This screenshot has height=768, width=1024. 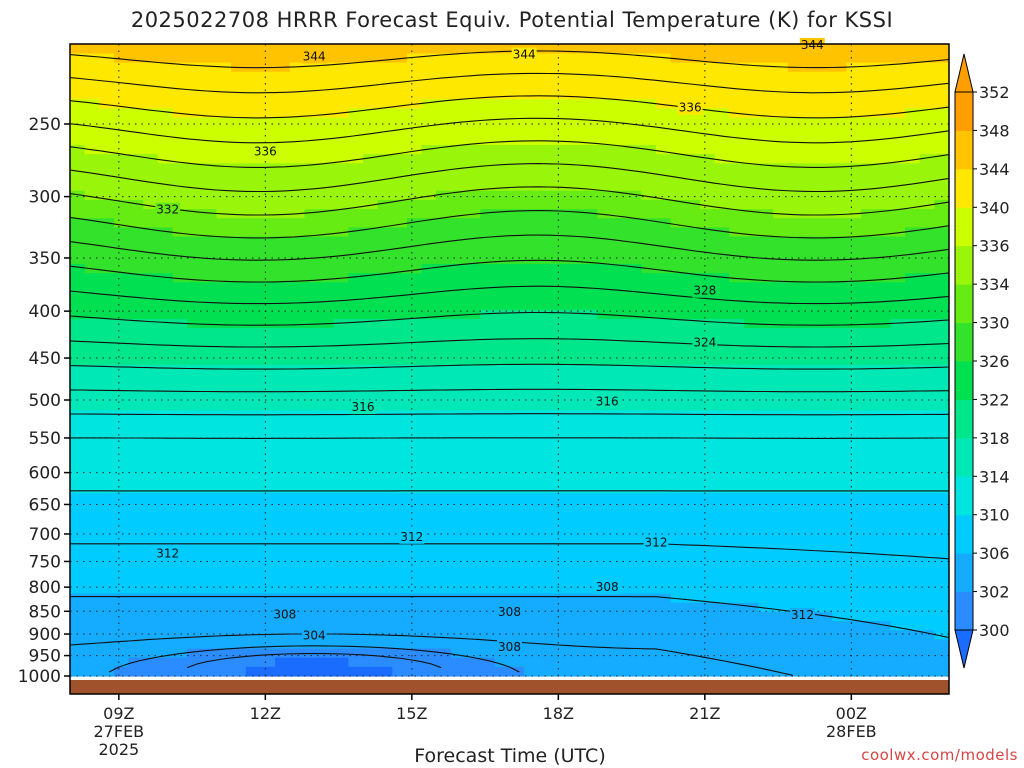 What do you see at coordinates (524, 55) in the screenshot?
I see `contour-label: 344` at bounding box center [524, 55].